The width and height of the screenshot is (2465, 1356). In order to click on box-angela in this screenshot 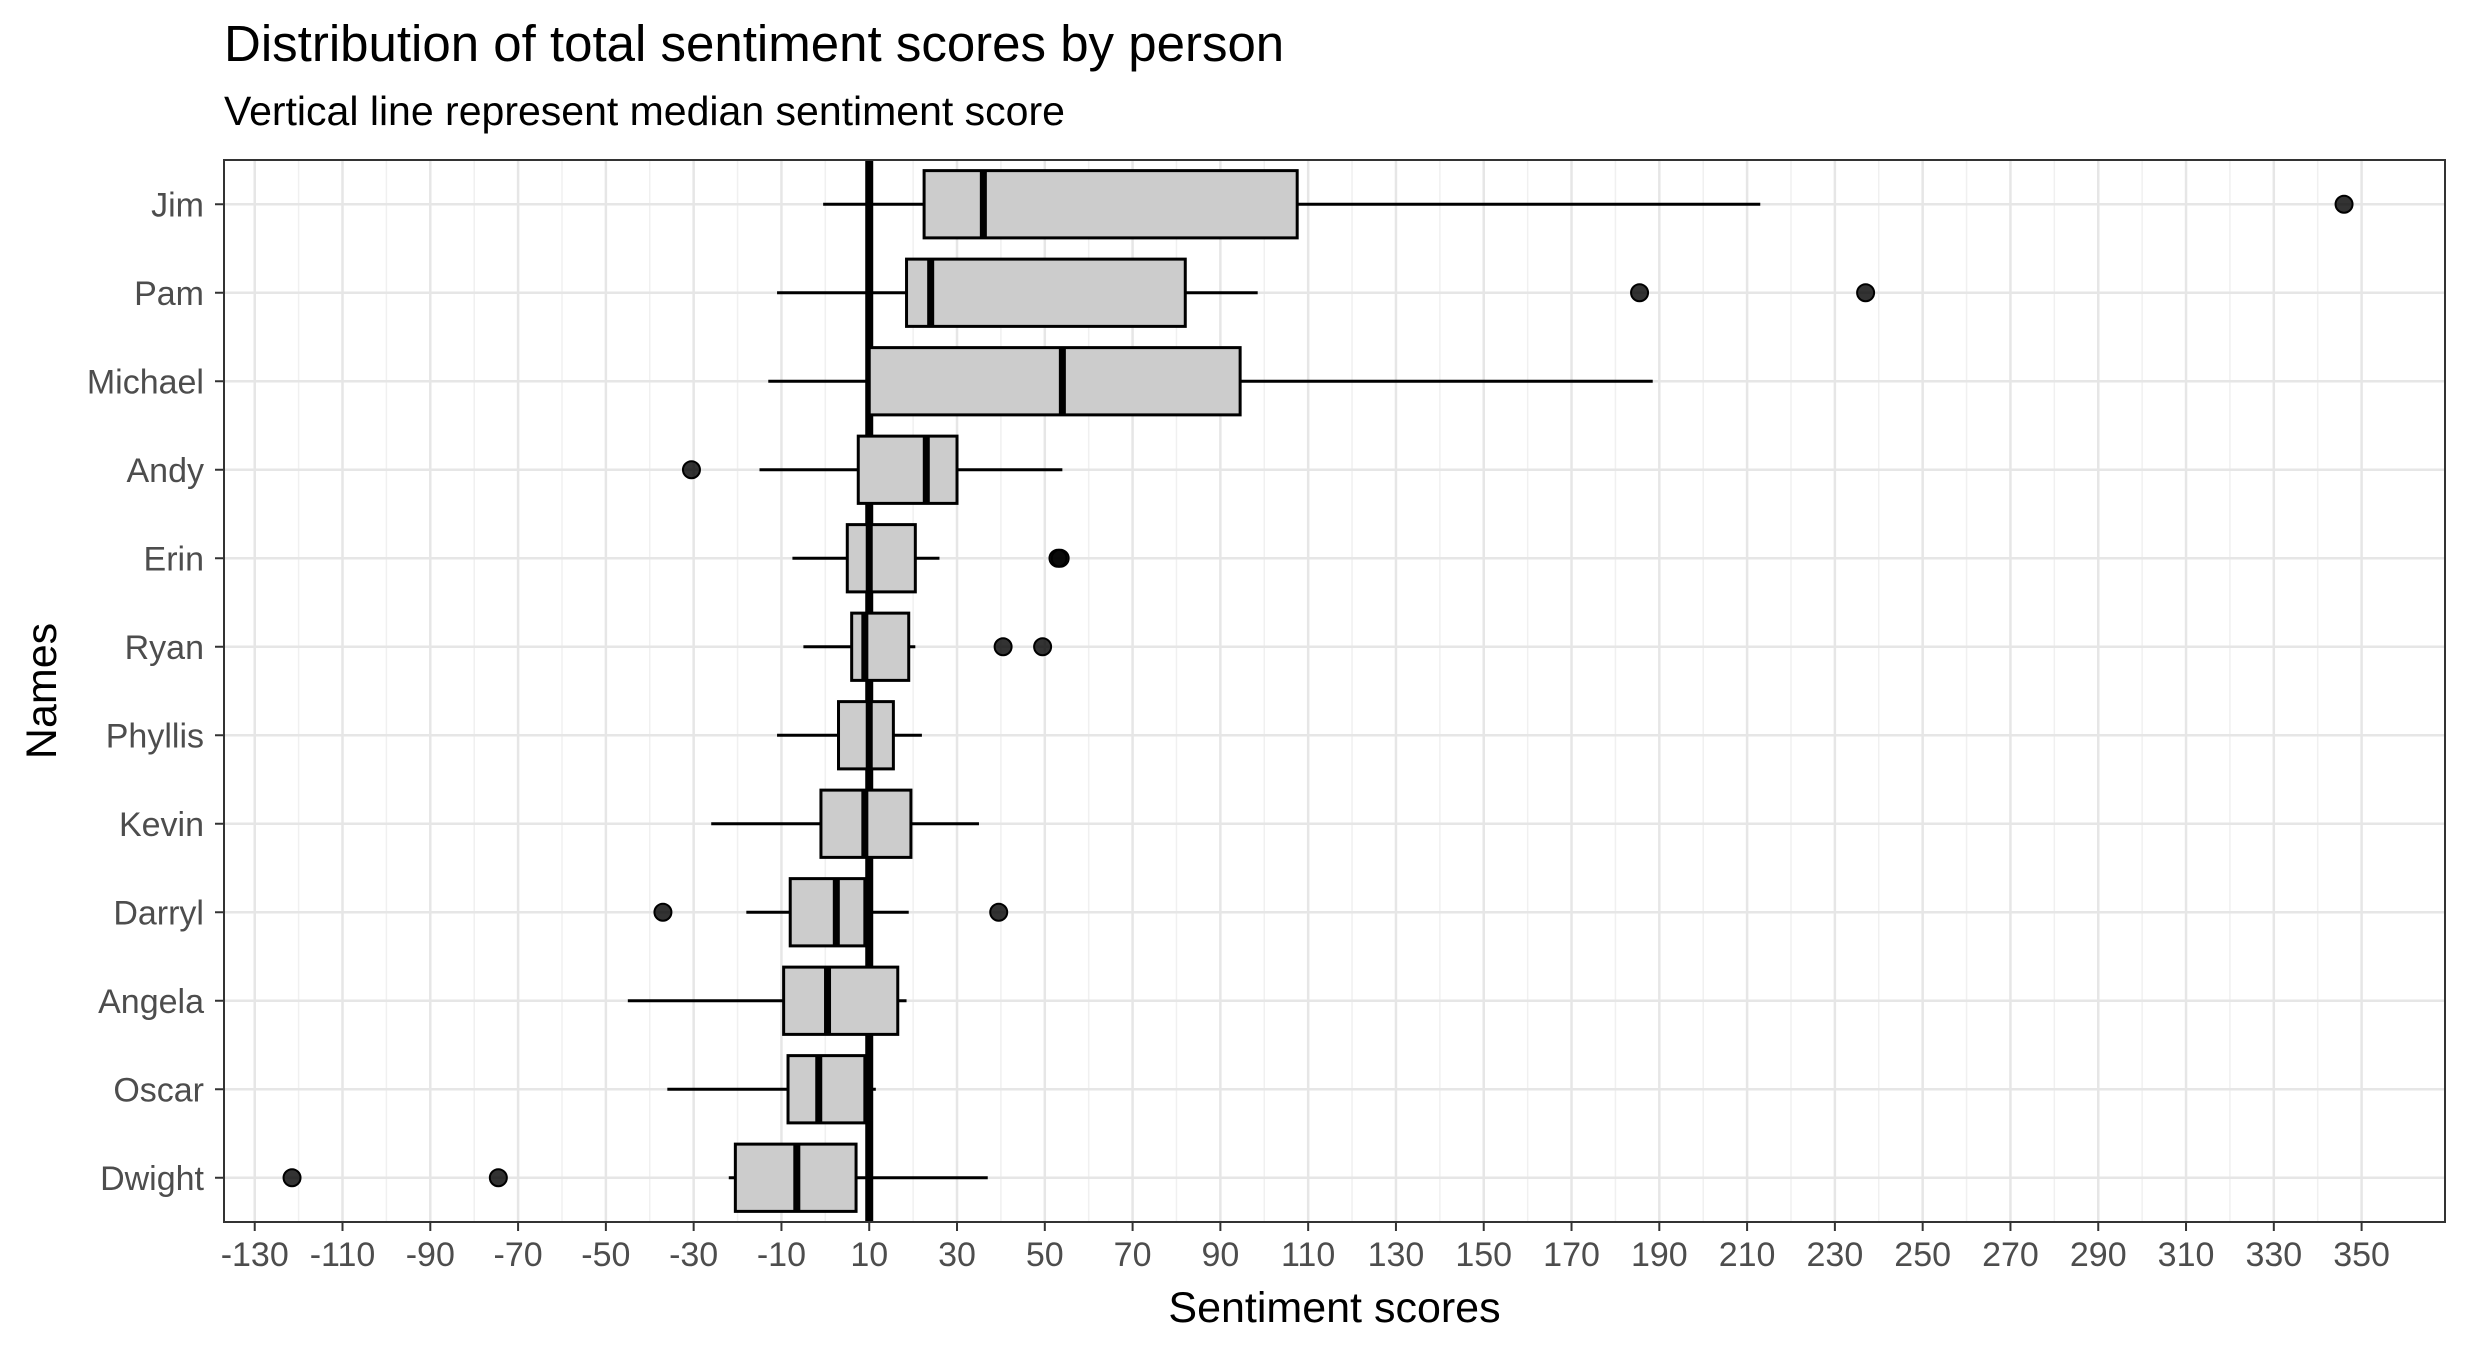, I will do `click(767, 1000)`.